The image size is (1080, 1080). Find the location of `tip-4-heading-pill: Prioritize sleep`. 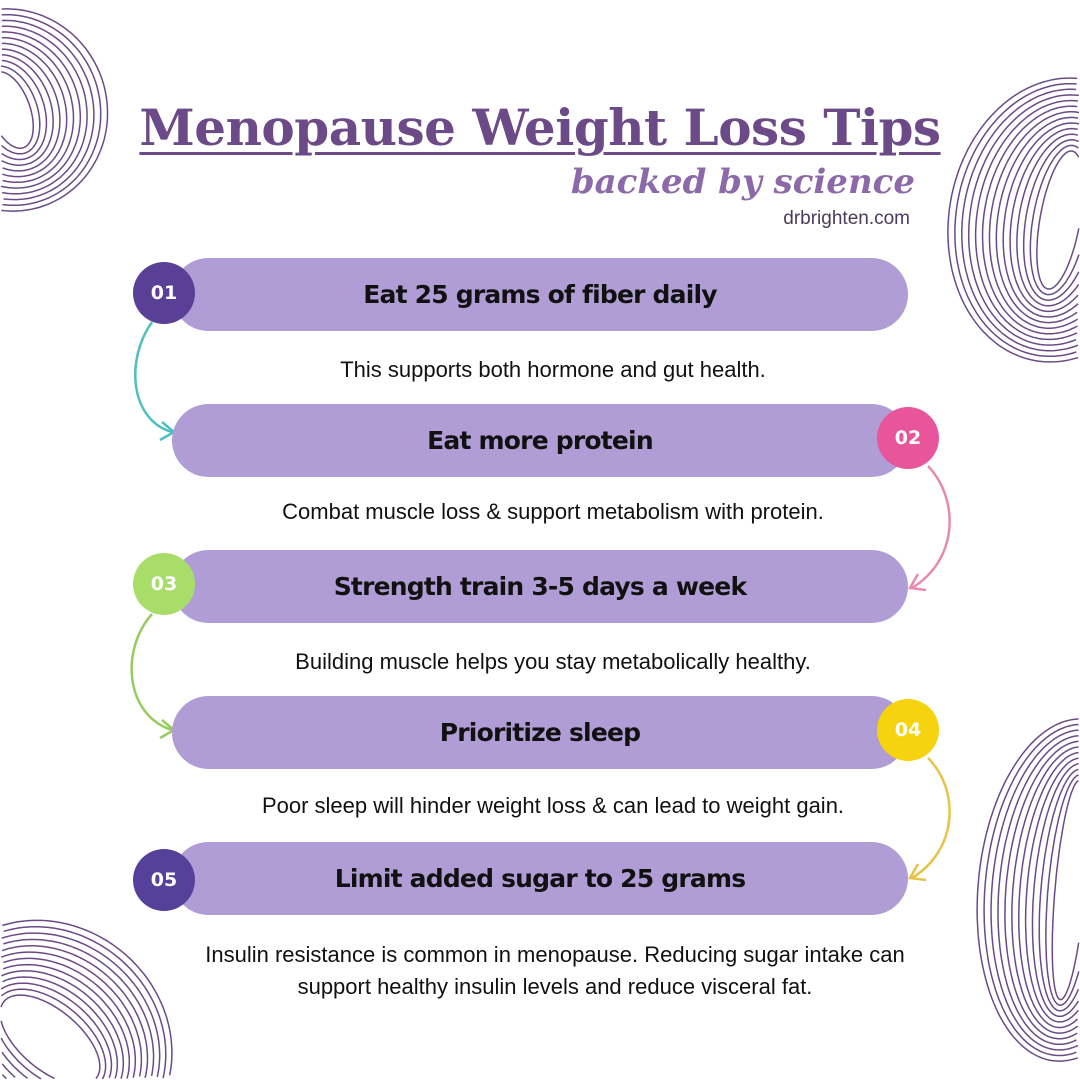

tip-4-heading-pill: Prioritize sleep is located at coordinates (540, 732).